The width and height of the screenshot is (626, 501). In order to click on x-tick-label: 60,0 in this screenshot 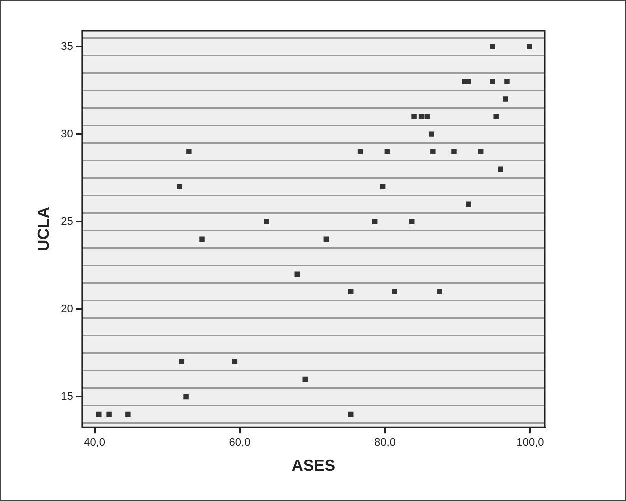, I will do `click(240, 443)`.